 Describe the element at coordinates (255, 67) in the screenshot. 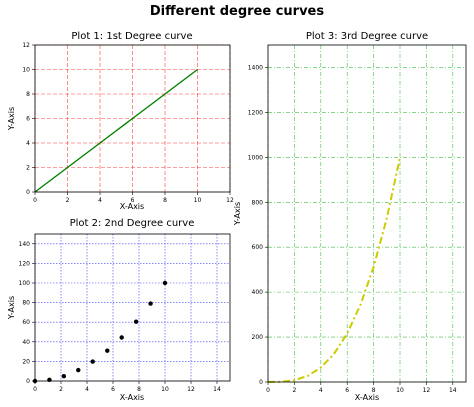

I see `y-tick-label: 1400` at that location.